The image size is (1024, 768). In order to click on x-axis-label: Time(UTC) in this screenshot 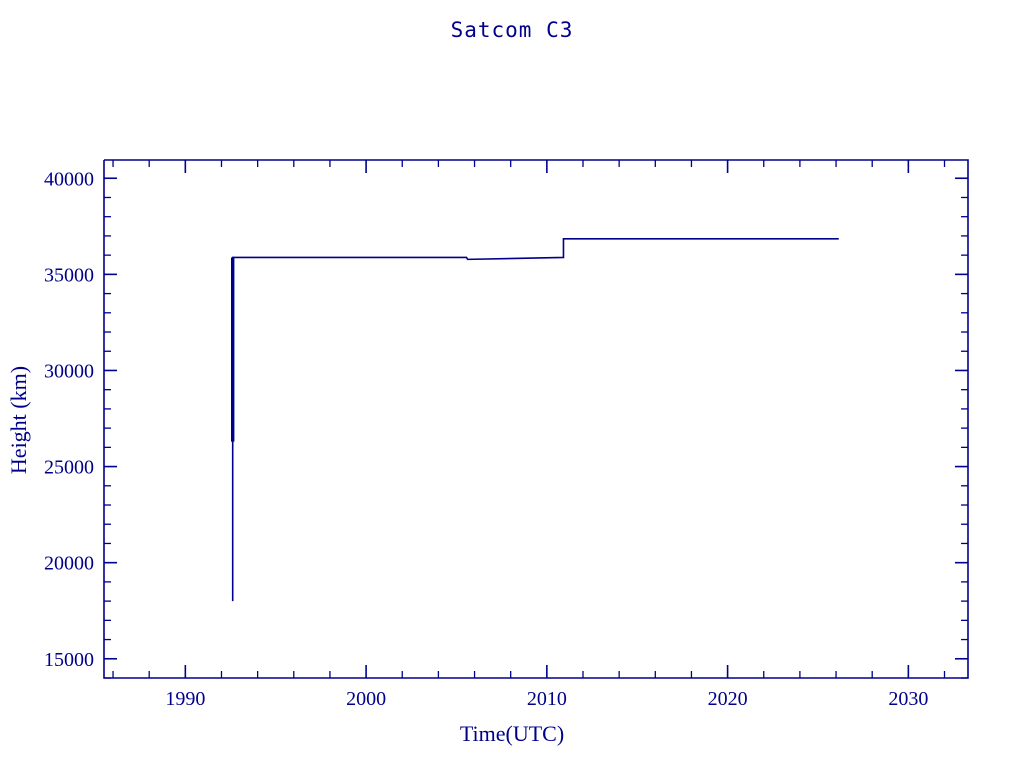, I will do `click(512, 733)`.